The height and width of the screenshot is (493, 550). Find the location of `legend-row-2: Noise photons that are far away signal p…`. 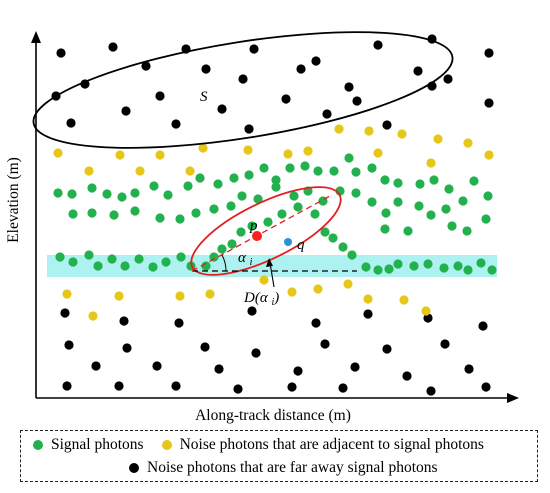

legend-row-2: Noise photons that are far away signal p… is located at coordinates (283, 468).